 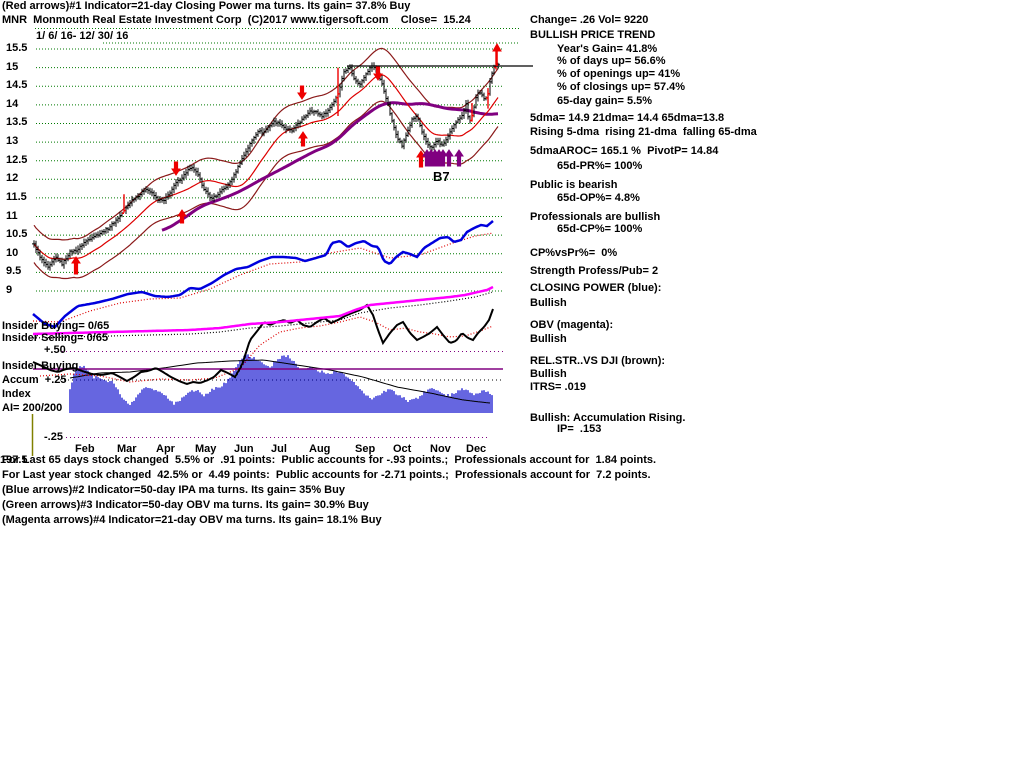 I want to click on left-pane-label: Insider Buying= 0/65, so click(x=56, y=326).